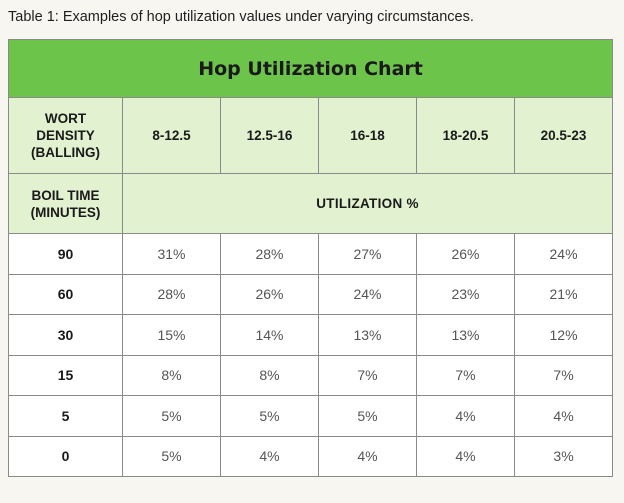 The image size is (624, 503). What do you see at coordinates (65, 212) in the screenshot?
I see `boil-label-line: (MINUTES)` at bounding box center [65, 212].